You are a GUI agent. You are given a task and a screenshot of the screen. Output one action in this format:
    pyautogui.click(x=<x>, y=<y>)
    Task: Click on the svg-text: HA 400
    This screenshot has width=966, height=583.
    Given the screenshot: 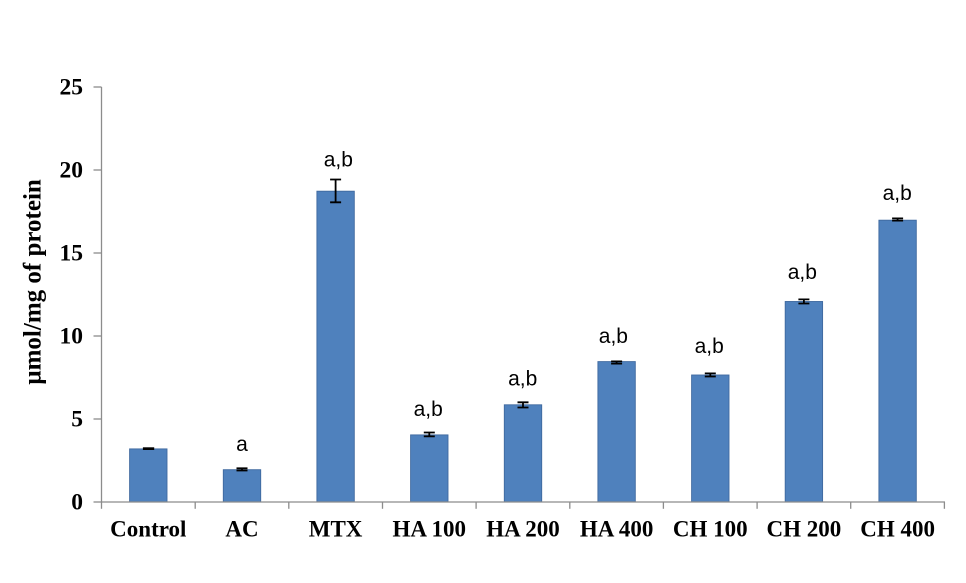 What is the action you would take?
    pyautogui.click(x=616, y=529)
    